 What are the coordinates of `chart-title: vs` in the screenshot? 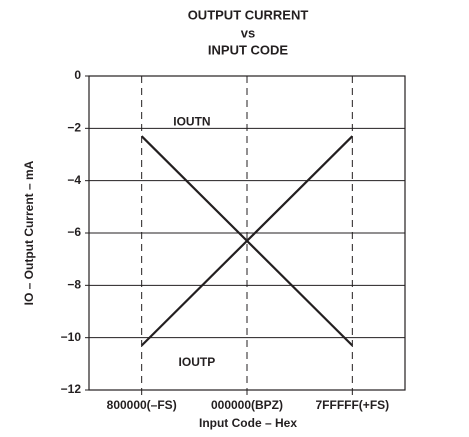 It's located at (248, 32).